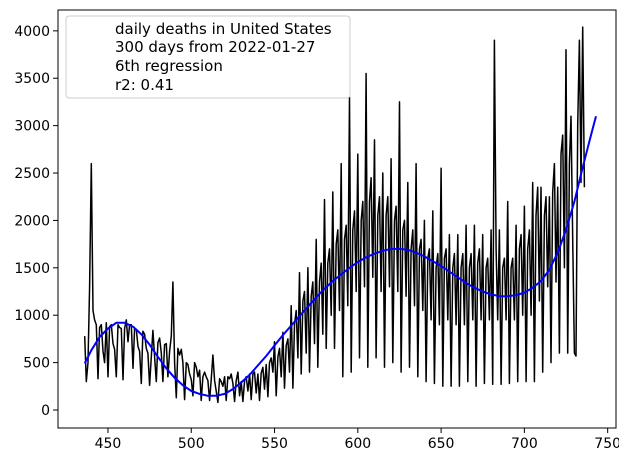  I want to click on y-tick-label: 2500, so click(32, 174).